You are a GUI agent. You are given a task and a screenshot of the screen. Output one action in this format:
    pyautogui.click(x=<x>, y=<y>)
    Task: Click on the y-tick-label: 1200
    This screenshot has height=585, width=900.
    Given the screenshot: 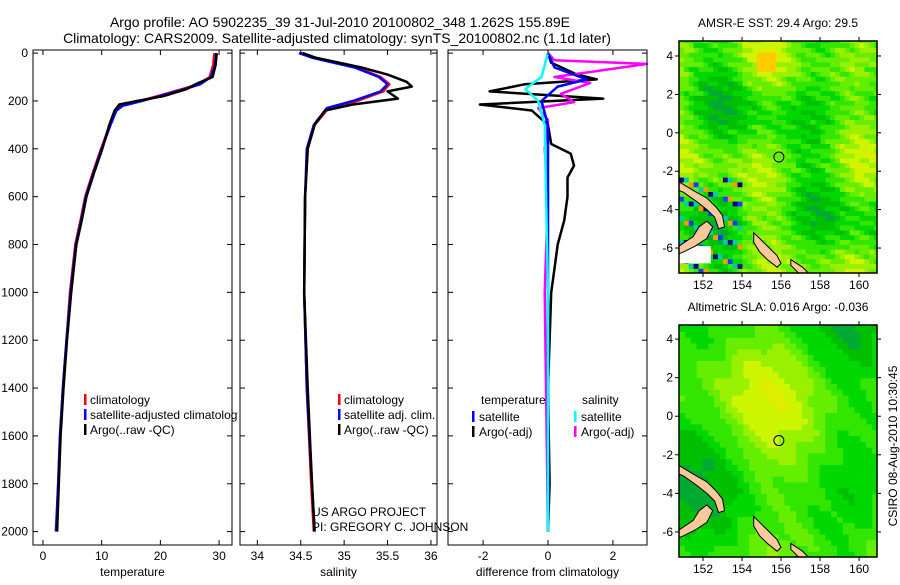 What is the action you would take?
    pyautogui.click(x=14, y=340)
    